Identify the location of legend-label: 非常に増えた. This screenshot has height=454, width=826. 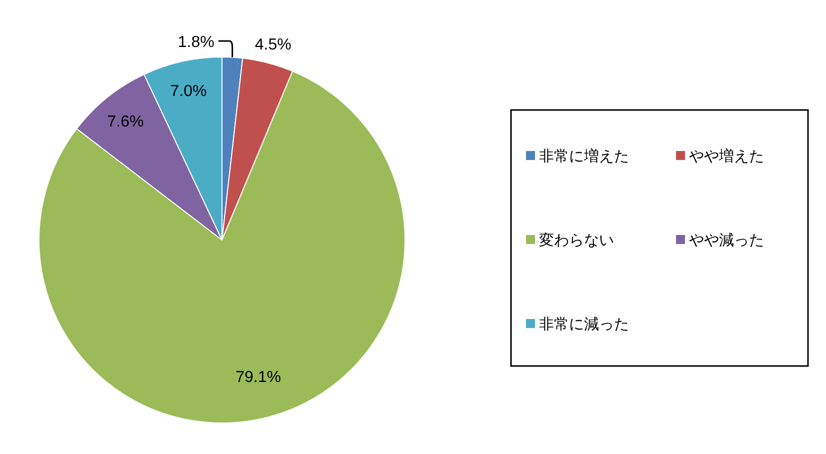
(584, 156).